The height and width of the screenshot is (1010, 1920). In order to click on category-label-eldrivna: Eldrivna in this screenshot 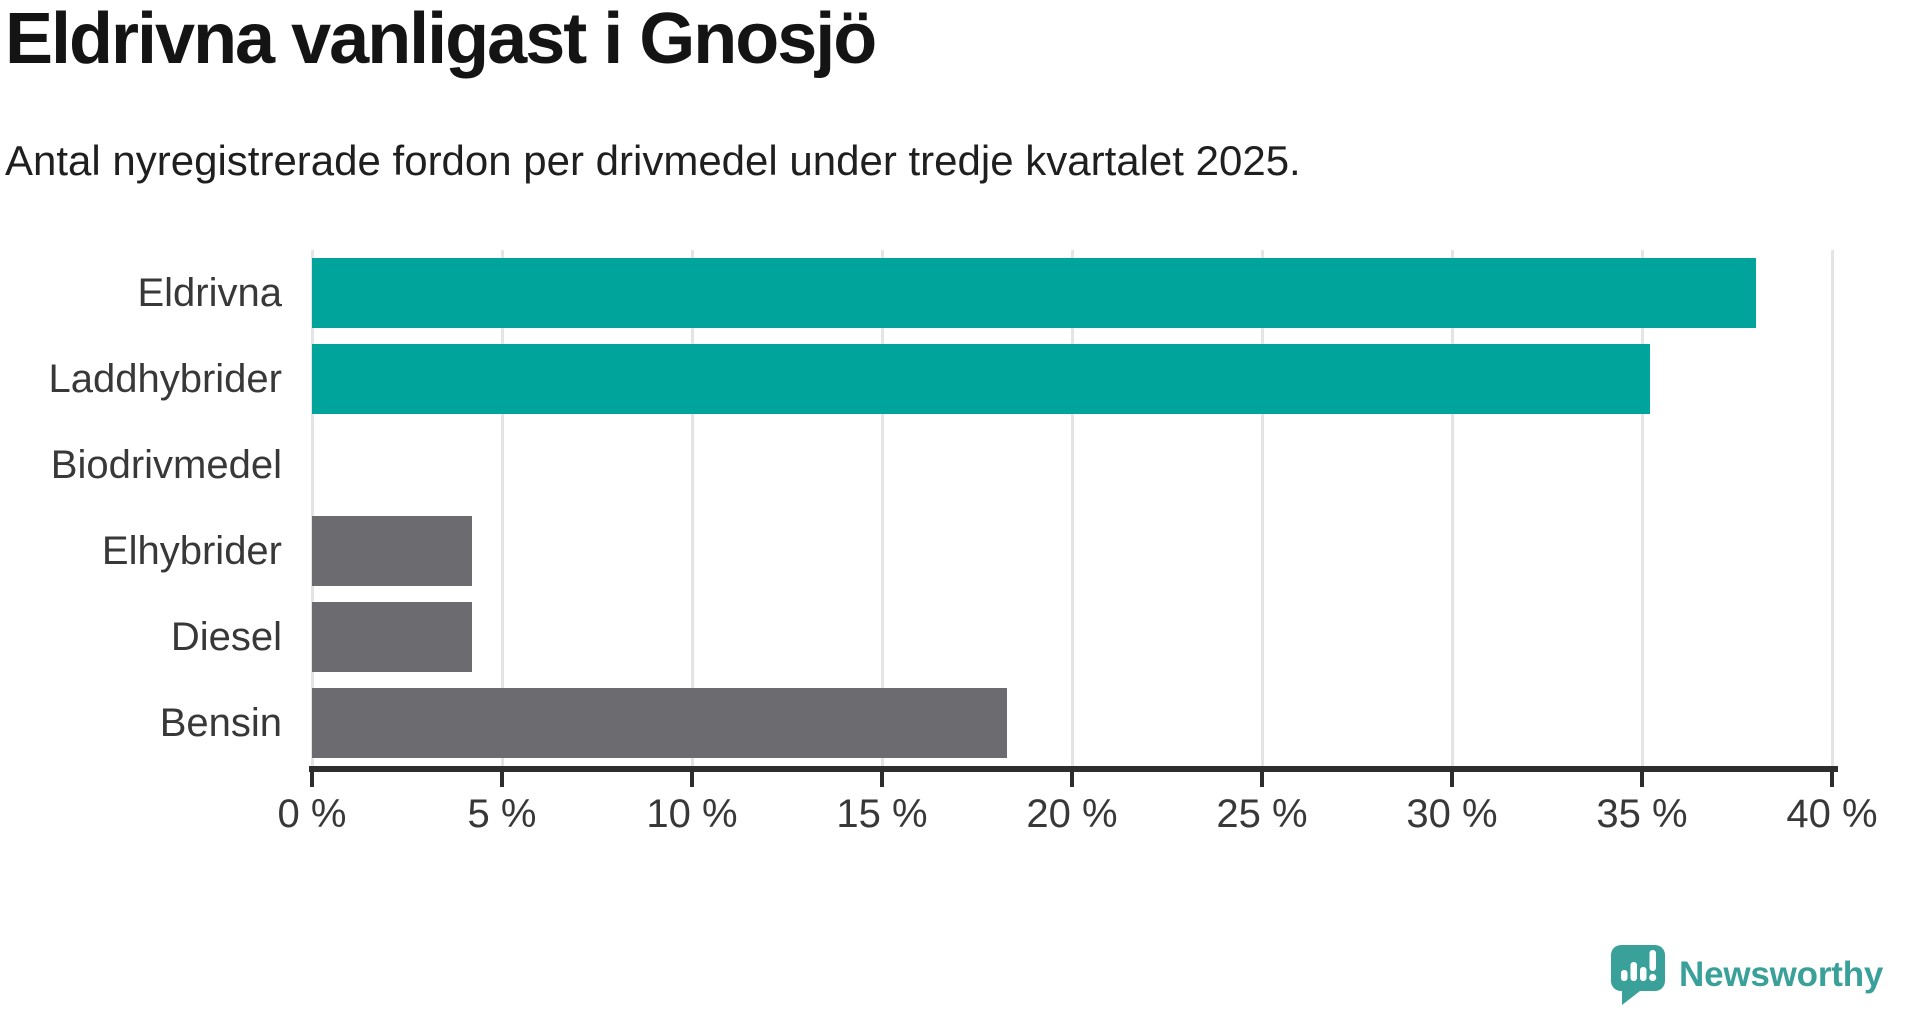, I will do `click(209, 292)`.